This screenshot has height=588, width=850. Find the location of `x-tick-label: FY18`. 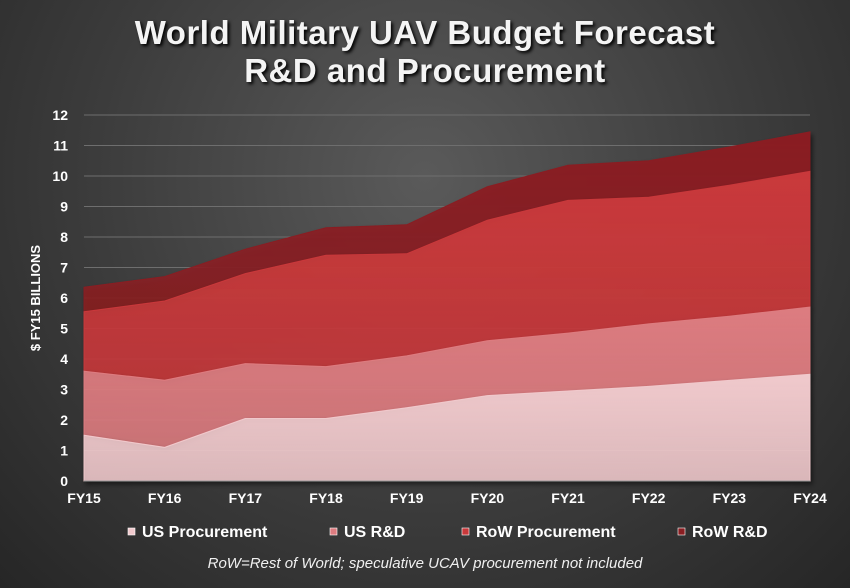

x-tick-label: FY18 is located at coordinates (326, 498).